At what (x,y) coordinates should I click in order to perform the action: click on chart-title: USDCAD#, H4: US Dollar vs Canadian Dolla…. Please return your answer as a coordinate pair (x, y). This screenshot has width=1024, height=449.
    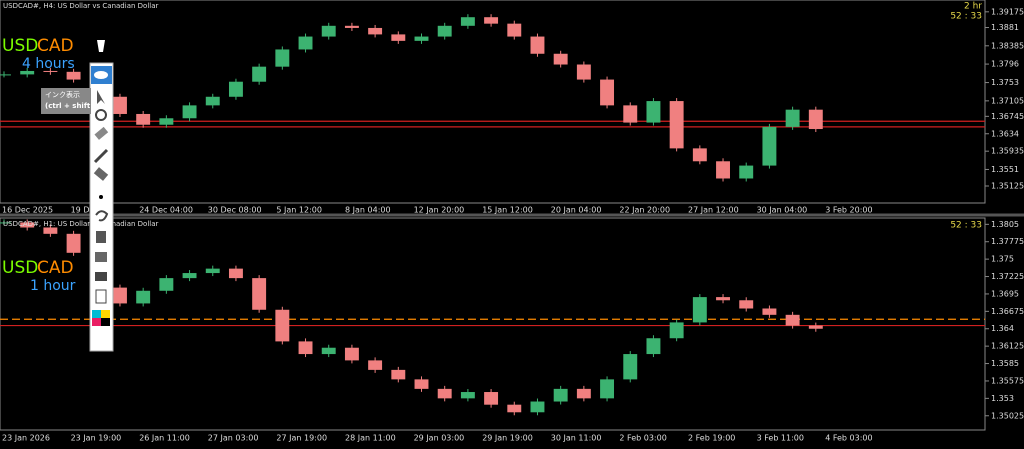
    Looking at the image, I should click on (80, 6).